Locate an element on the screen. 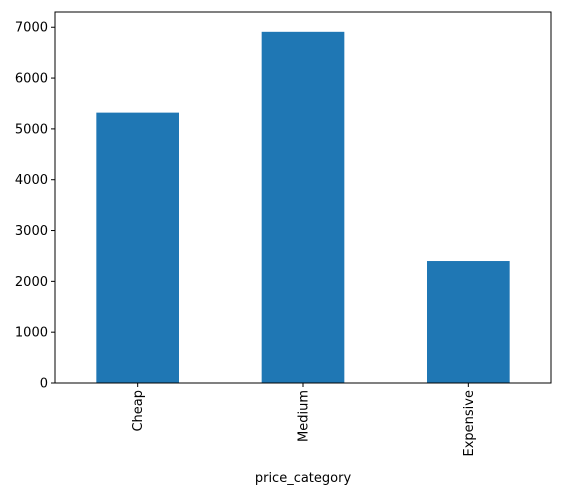 This screenshot has height=496, width=579. x-tick-label: Medium is located at coordinates (304, 416).